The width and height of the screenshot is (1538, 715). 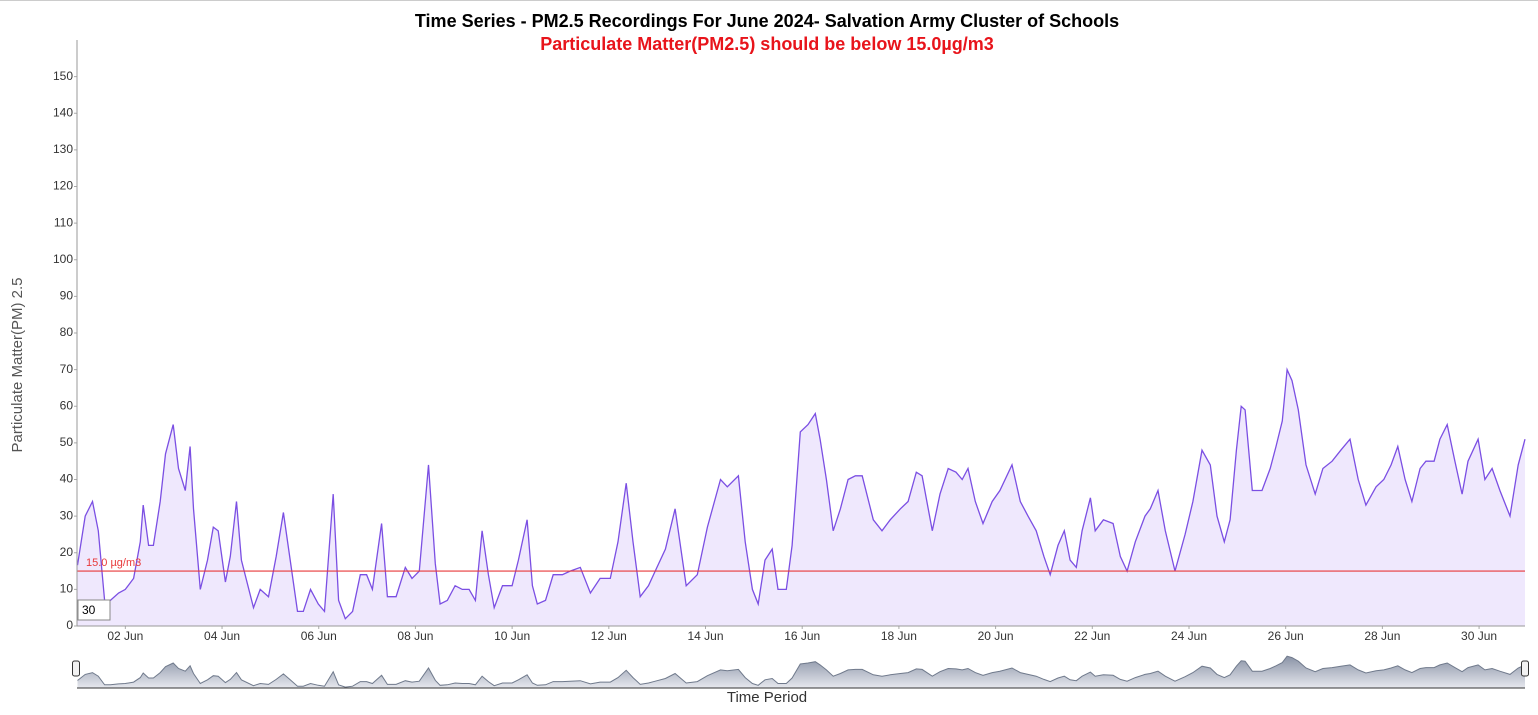 What do you see at coordinates (63, 76) in the screenshot?
I see `y-tick-label: 150` at bounding box center [63, 76].